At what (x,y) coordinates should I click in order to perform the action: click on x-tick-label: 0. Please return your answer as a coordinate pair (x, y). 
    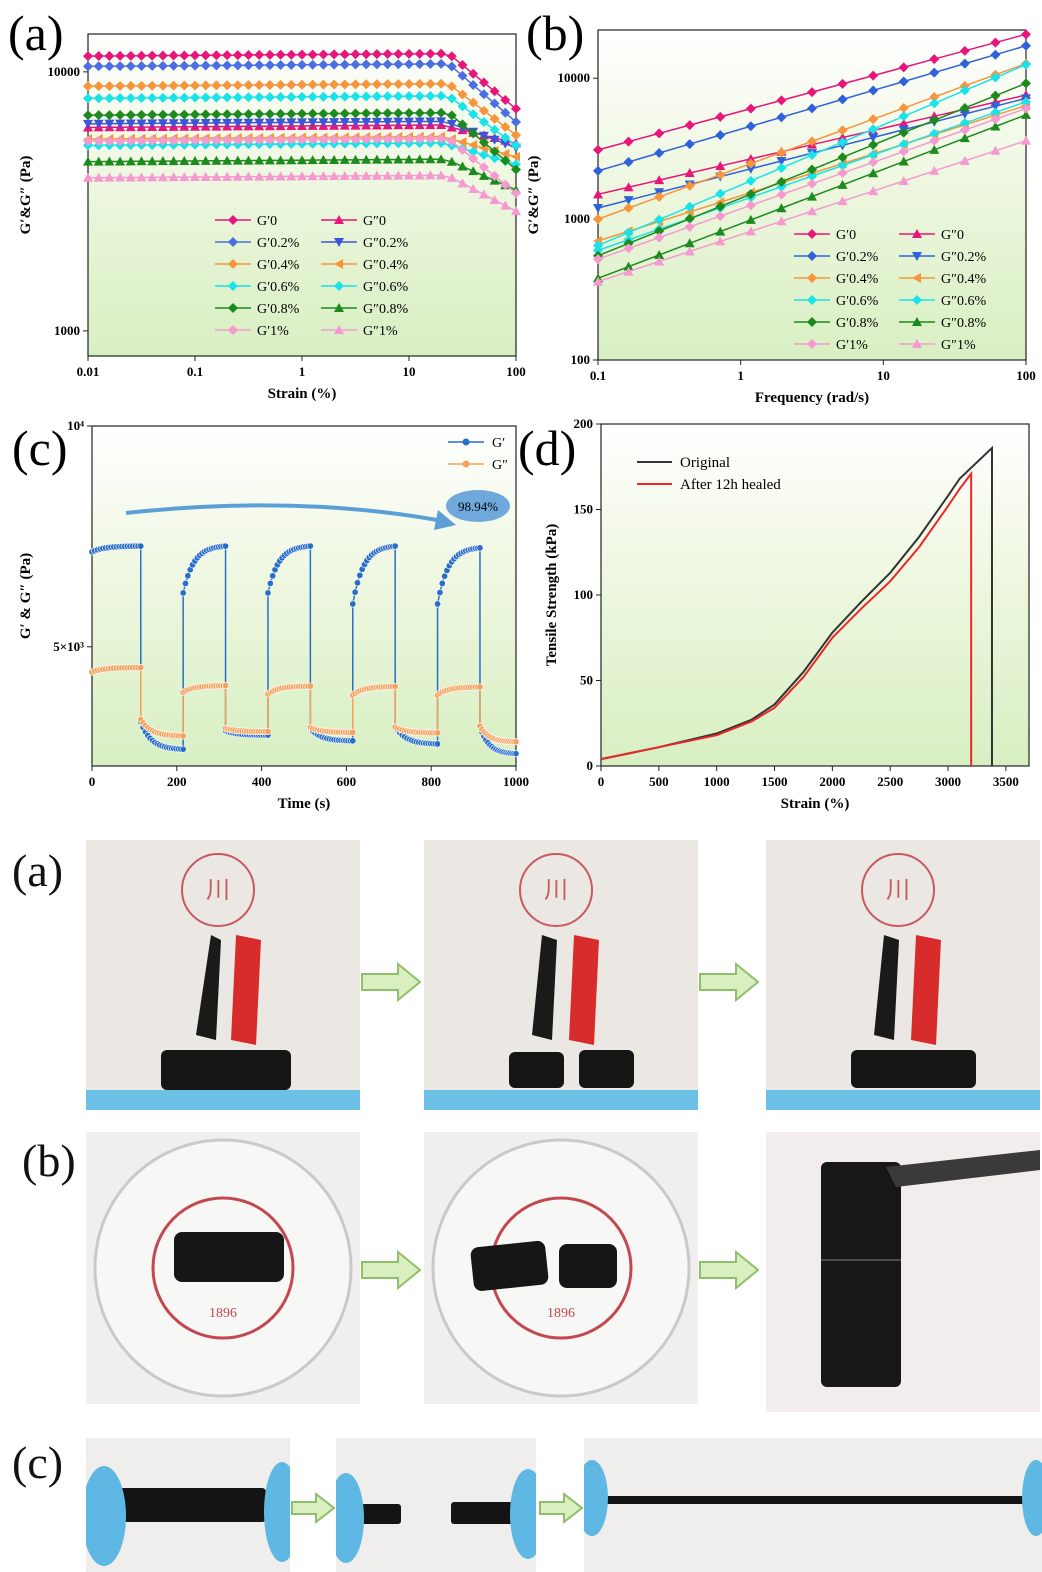
    Looking at the image, I should click on (92, 781).